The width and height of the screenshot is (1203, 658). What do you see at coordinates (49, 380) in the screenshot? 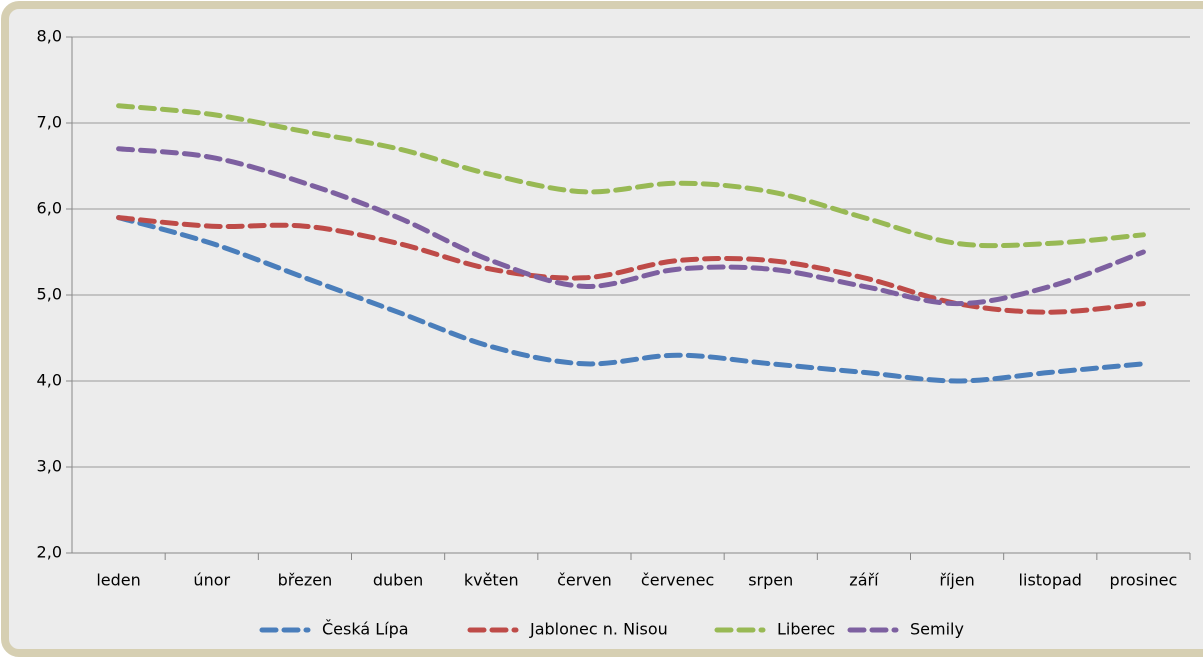
I see `y-tick-label: 4,0` at bounding box center [49, 380].